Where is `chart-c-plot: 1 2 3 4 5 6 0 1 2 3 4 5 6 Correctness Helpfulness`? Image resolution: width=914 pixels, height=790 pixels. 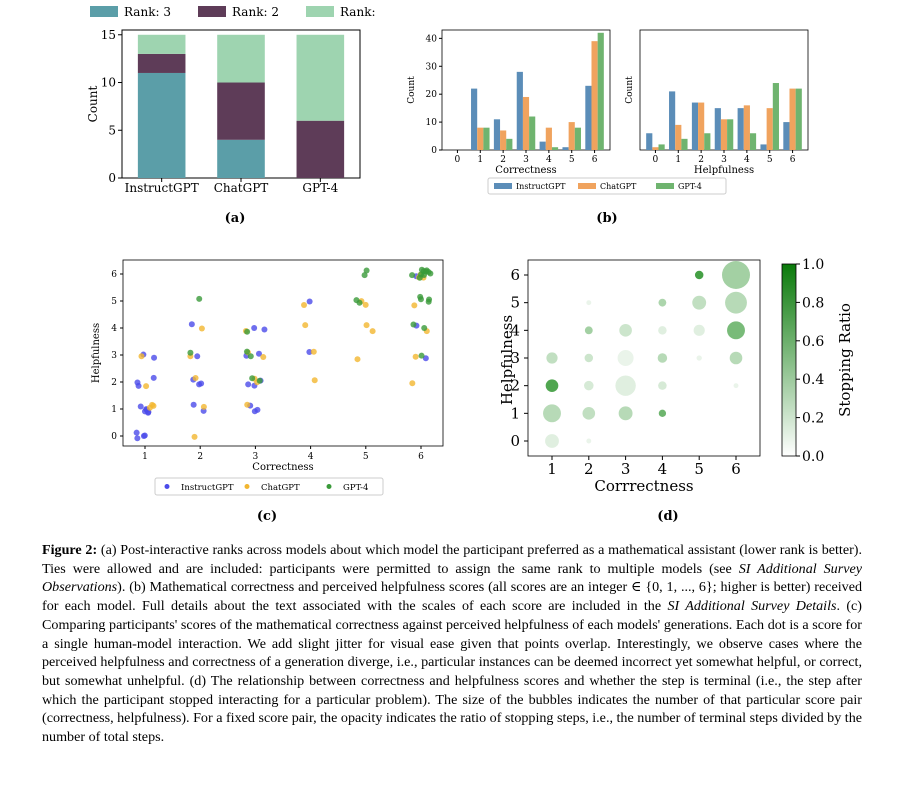
chart-c-plot: 1 2 3 4 5 6 0 1 2 3 4 5 6 Correctness Helpfulness is located at coordinates (267, 366).